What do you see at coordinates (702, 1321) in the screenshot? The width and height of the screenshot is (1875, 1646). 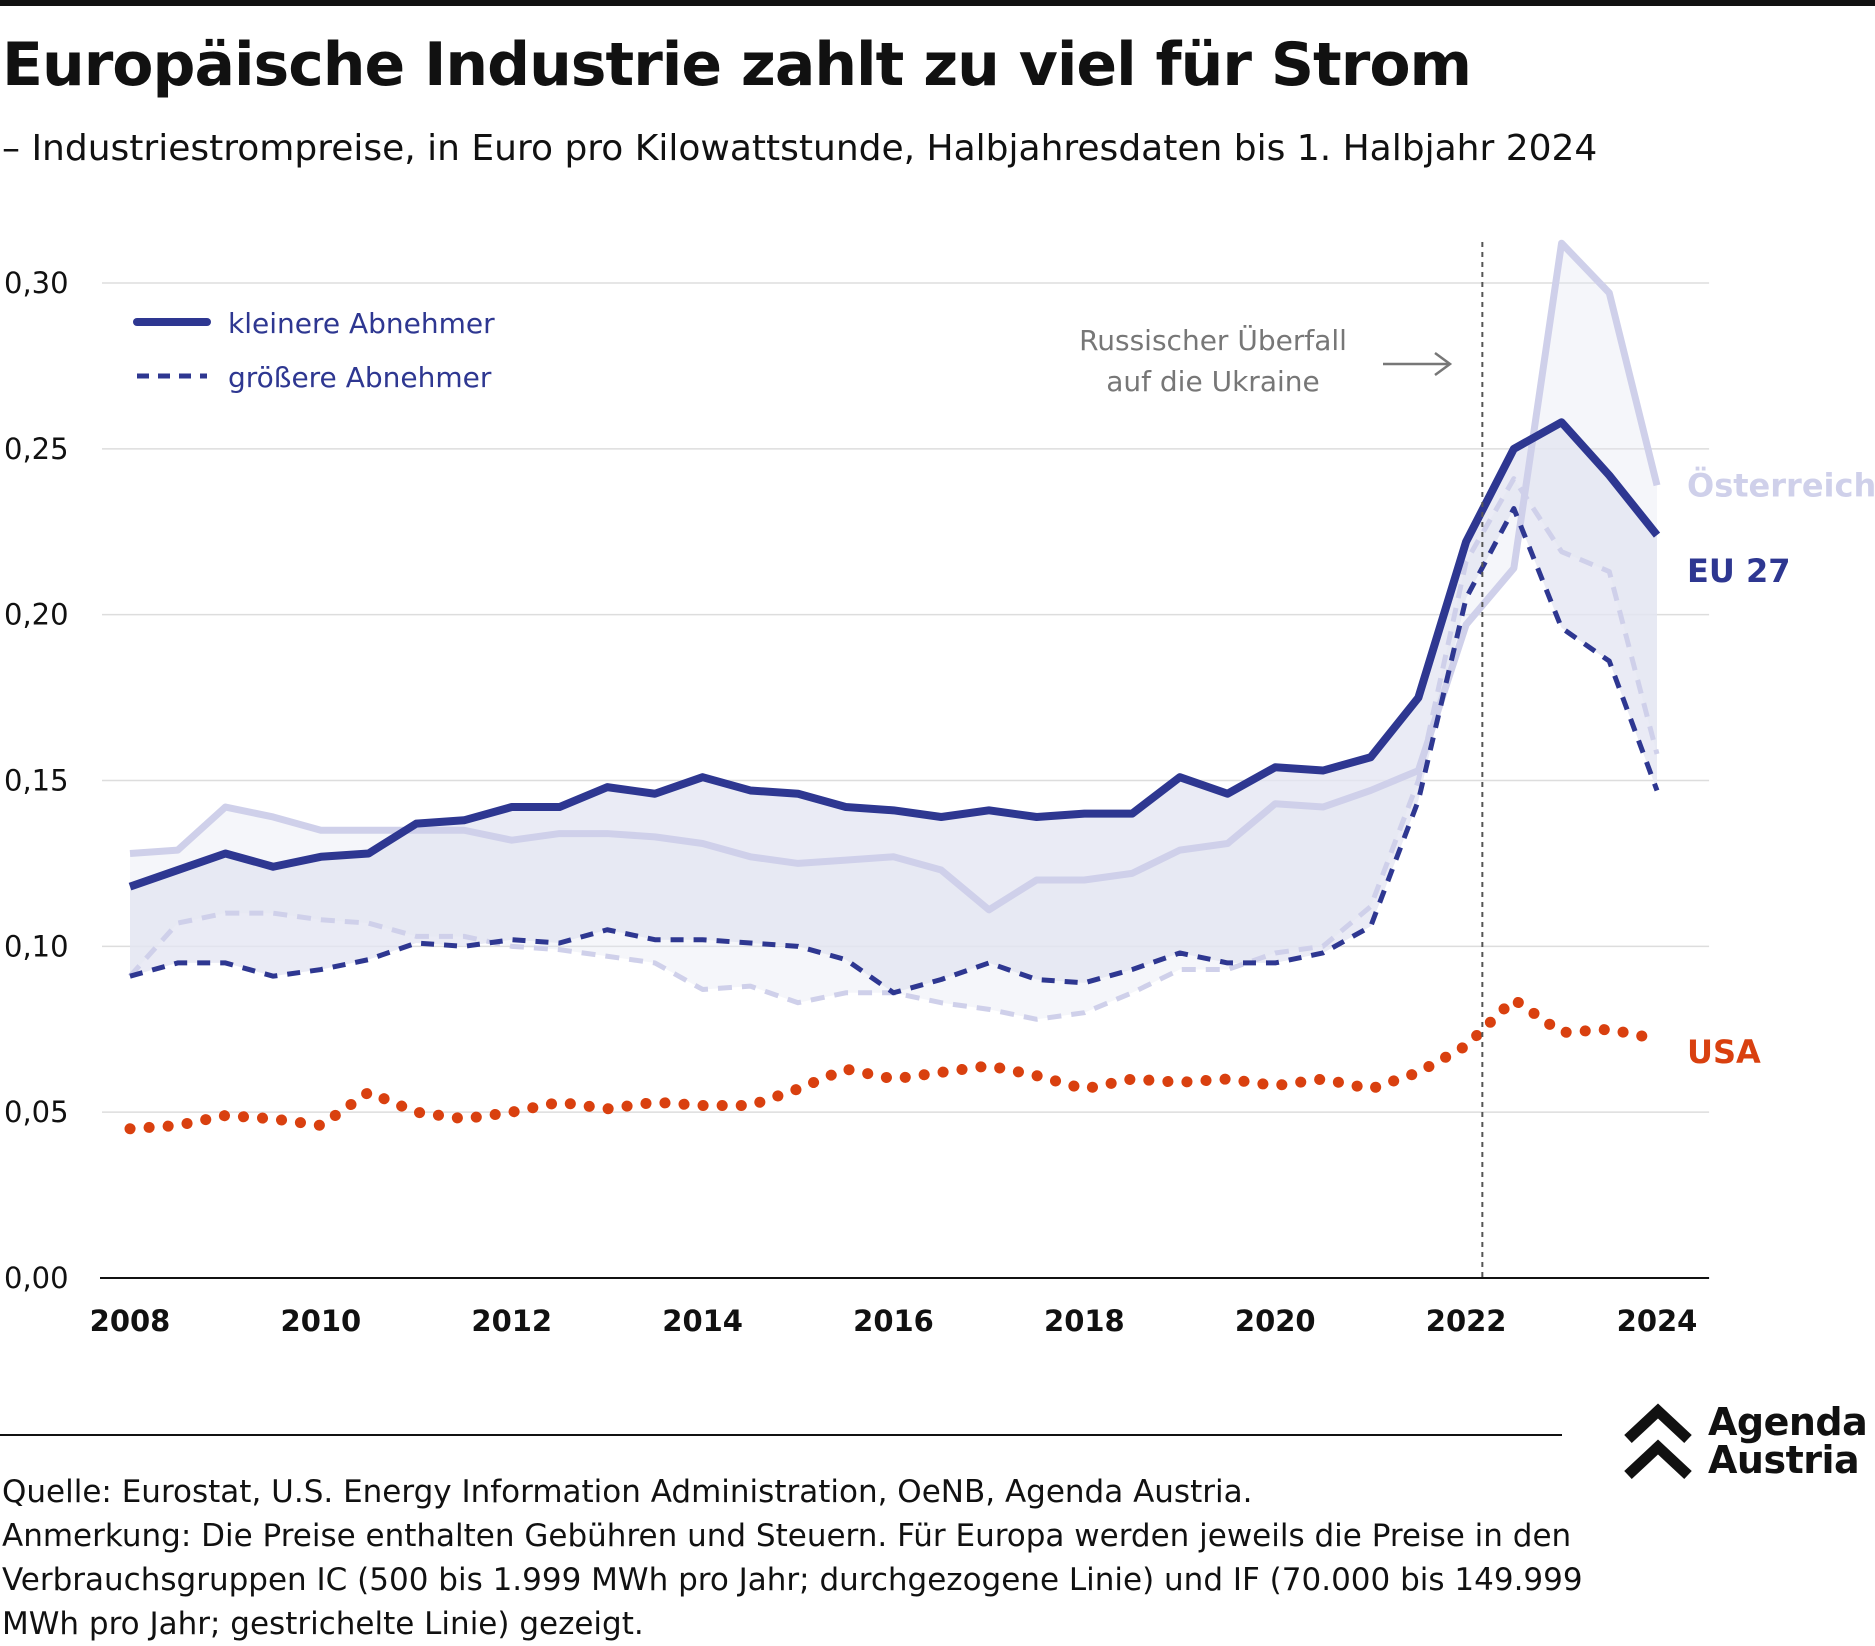 I see `x-tick-label: 2014` at bounding box center [702, 1321].